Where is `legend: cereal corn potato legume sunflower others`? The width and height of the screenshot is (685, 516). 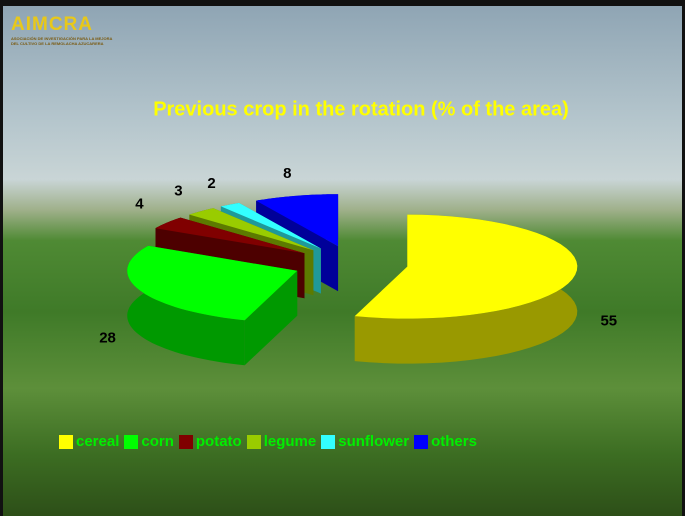 legend: cereal corn potato legume sunflower others is located at coordinates (268, 441).